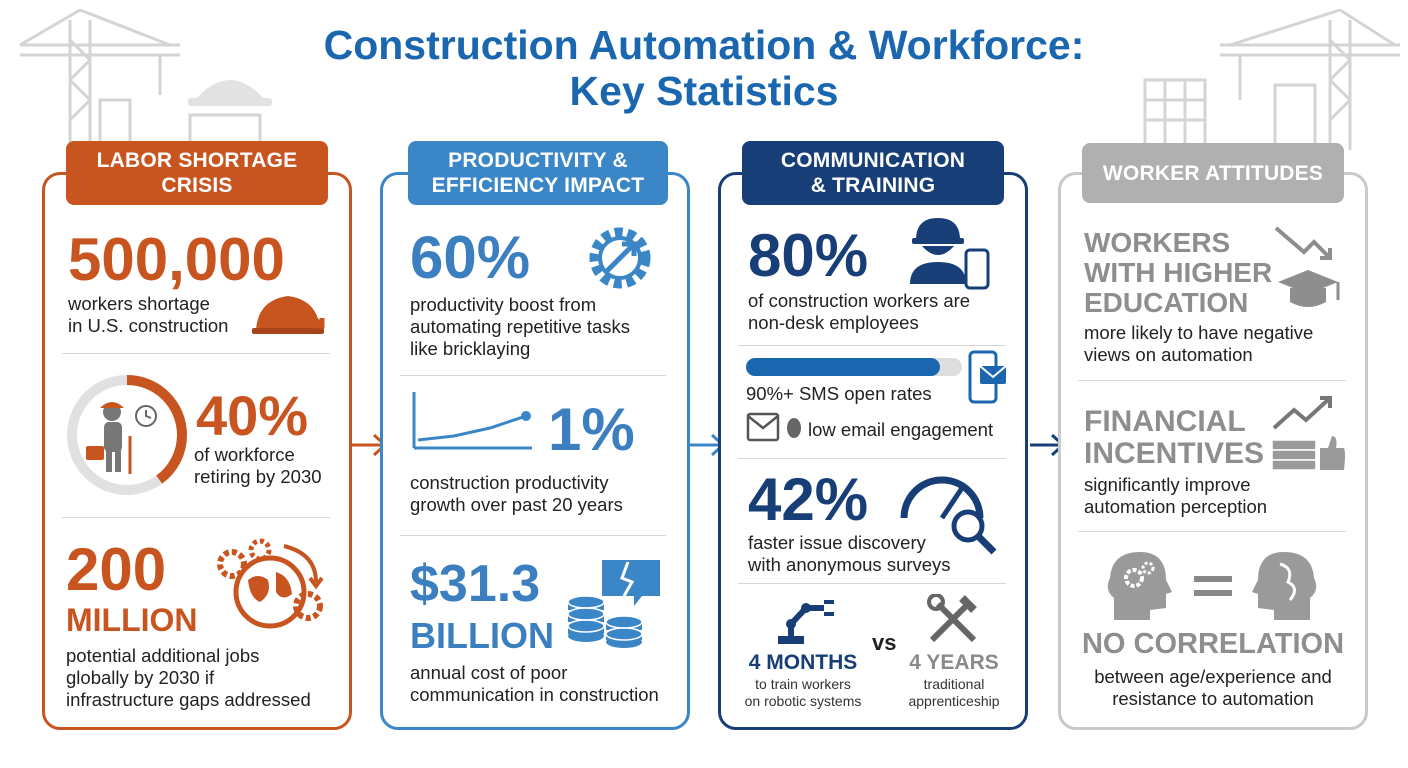 This screenshot has width=1408, height=768. I want to click on retirement-ring-chart, so click(127, 435).